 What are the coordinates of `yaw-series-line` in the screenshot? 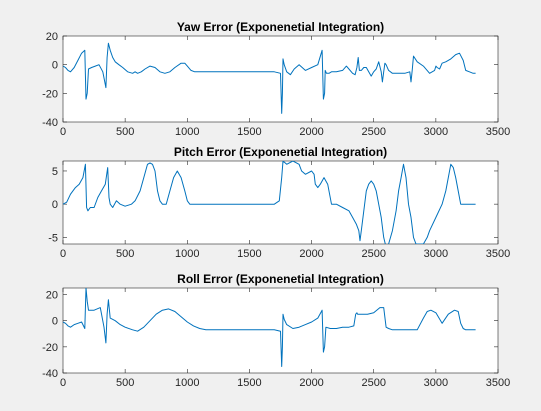 It's located at (269, 78).